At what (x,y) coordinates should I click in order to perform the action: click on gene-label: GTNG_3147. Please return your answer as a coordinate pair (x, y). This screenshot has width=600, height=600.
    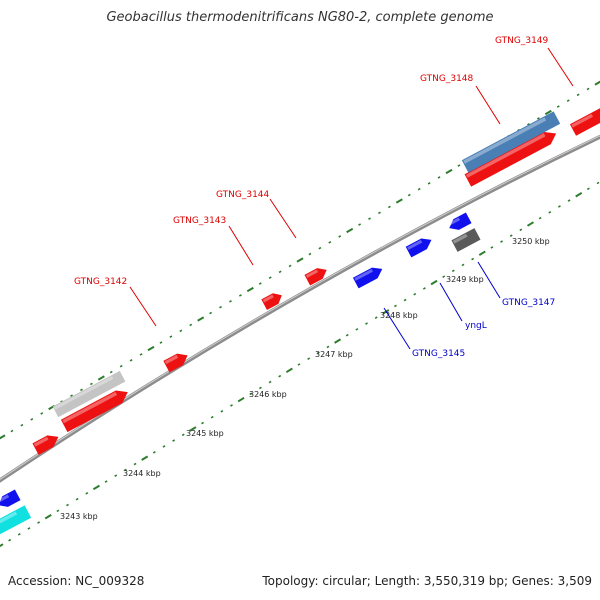
    Looking at the image, I should click on (528, 303).